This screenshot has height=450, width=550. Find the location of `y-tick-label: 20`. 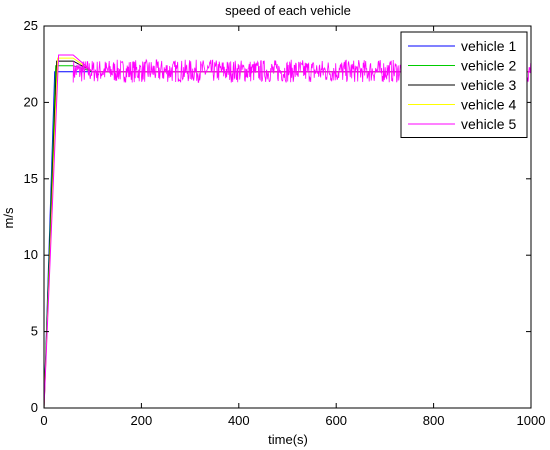

y-tick-label: 20 is located at coordinates (31, 101).